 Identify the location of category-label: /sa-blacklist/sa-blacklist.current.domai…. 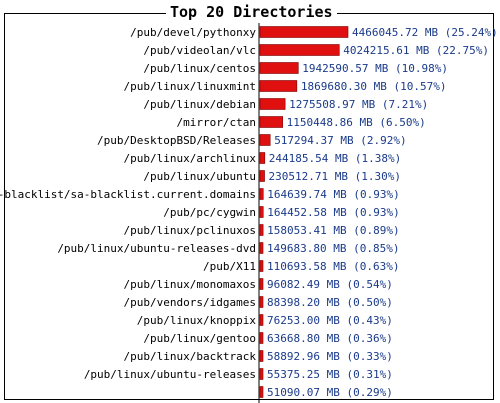
(128, 194).